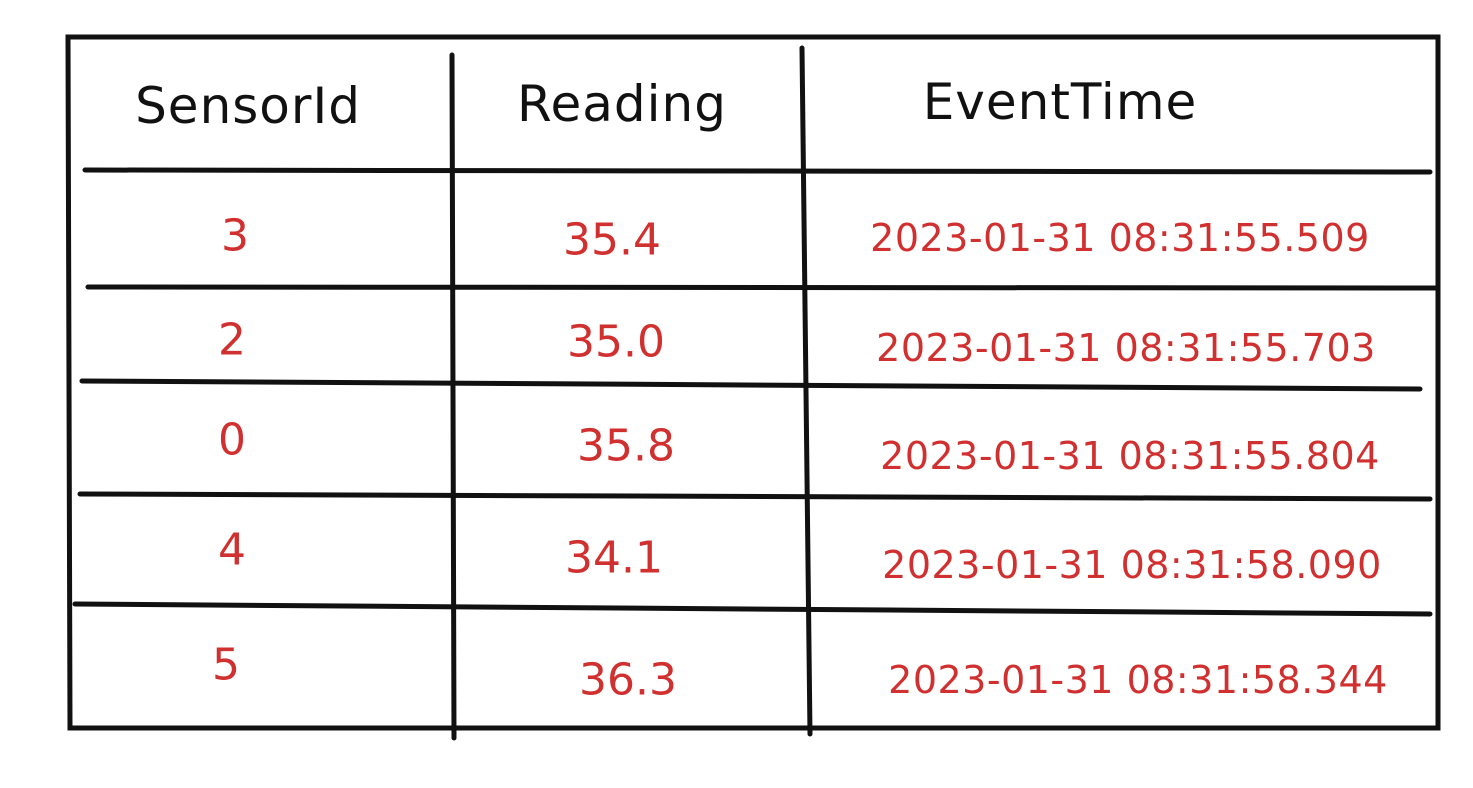 The image size is (1473, 788). Describe the element at coordinates (622, 104) in the screenshot. I see `header-reading: Reading` at that location.